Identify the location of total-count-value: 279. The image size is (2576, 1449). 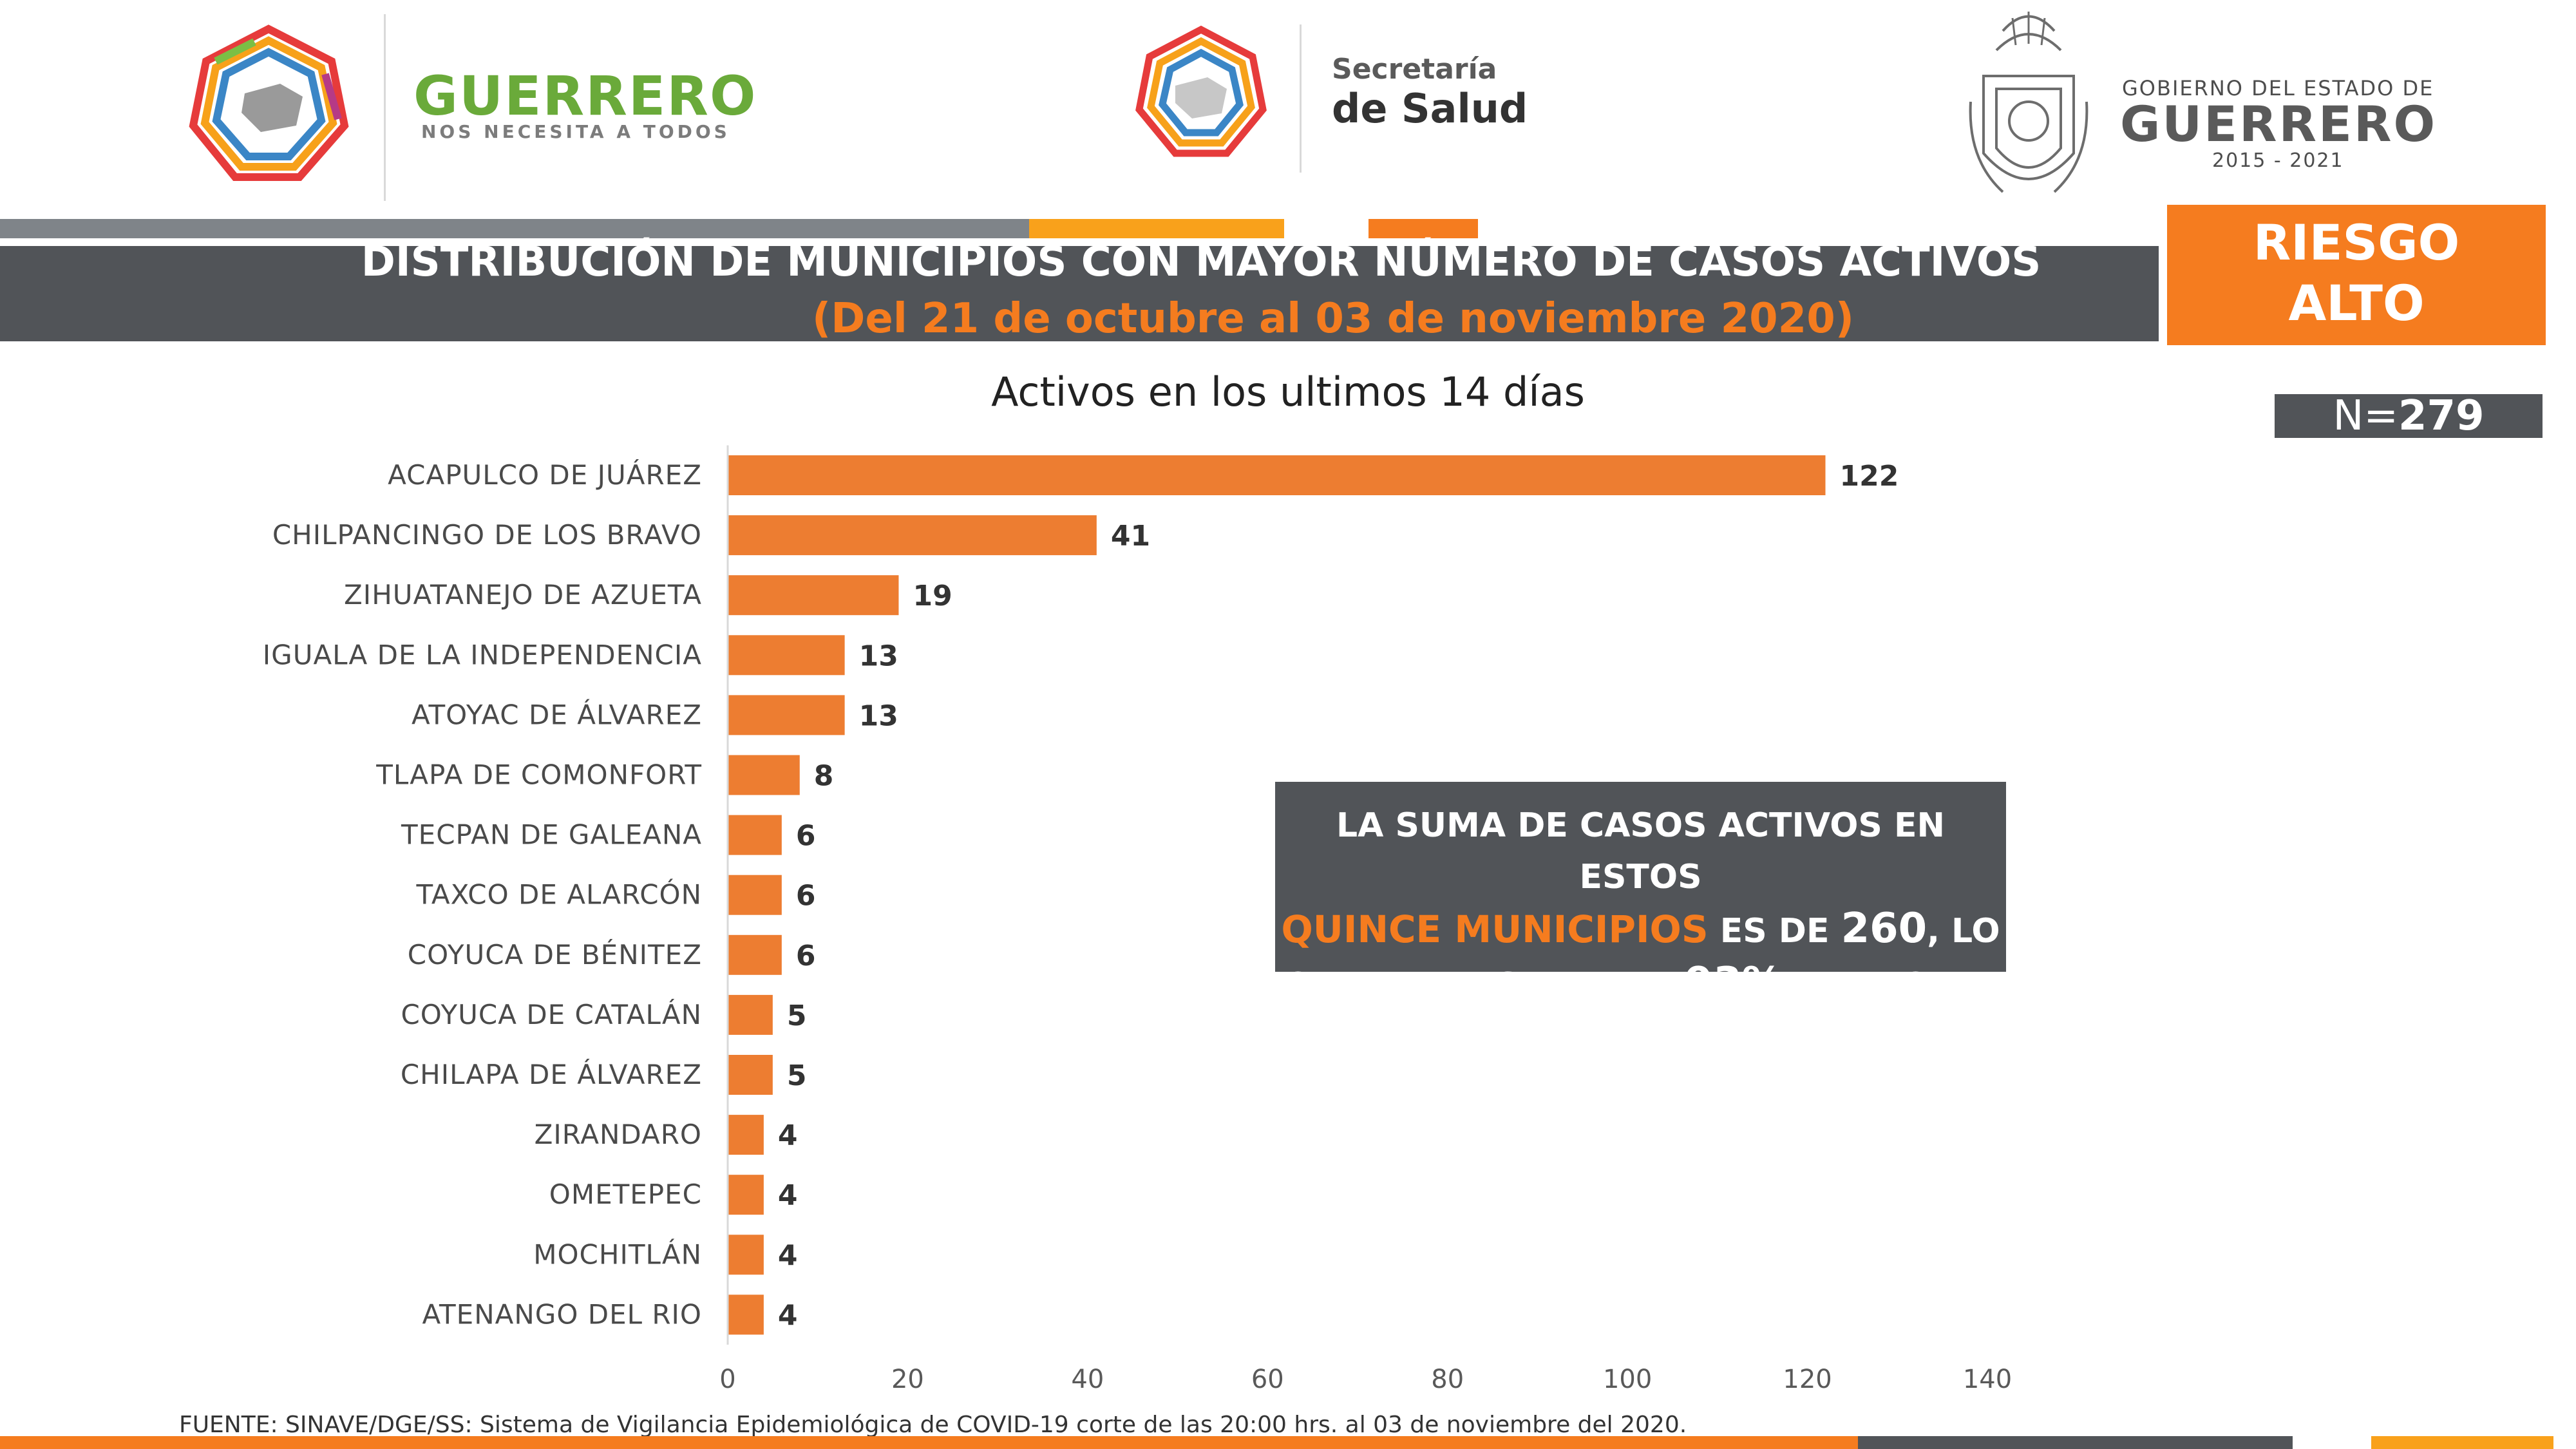
(2441, 416).